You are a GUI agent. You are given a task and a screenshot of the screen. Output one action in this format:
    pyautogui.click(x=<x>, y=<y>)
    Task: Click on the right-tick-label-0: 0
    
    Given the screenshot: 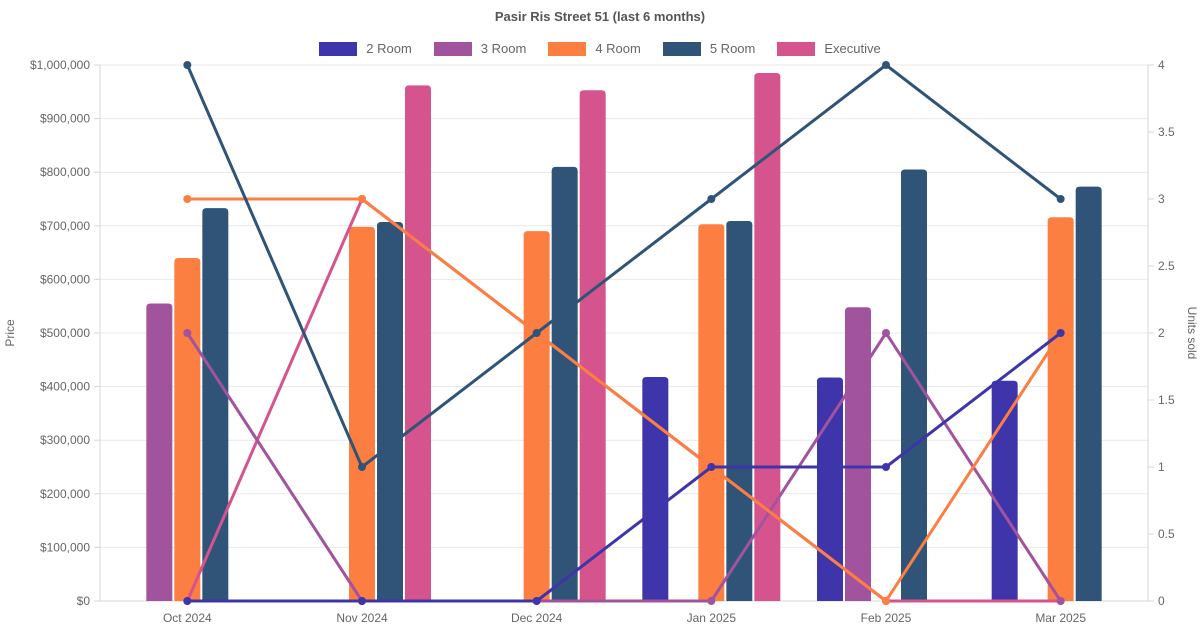 What is the action you would take?
    pyautogui.click(x=1161, y=601)
    